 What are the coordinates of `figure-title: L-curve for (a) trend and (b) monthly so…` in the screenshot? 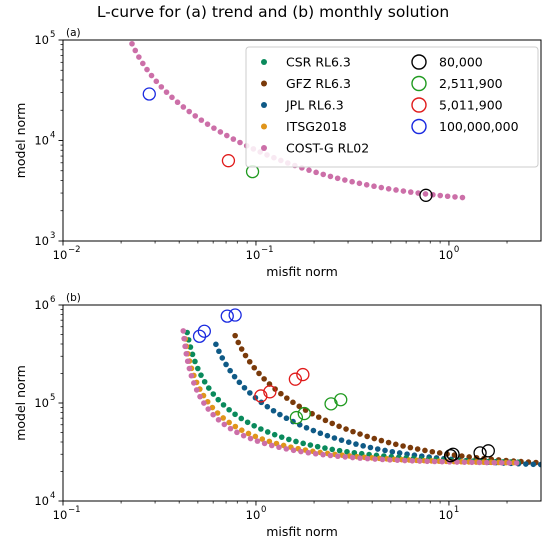 It's located at (273, 12).